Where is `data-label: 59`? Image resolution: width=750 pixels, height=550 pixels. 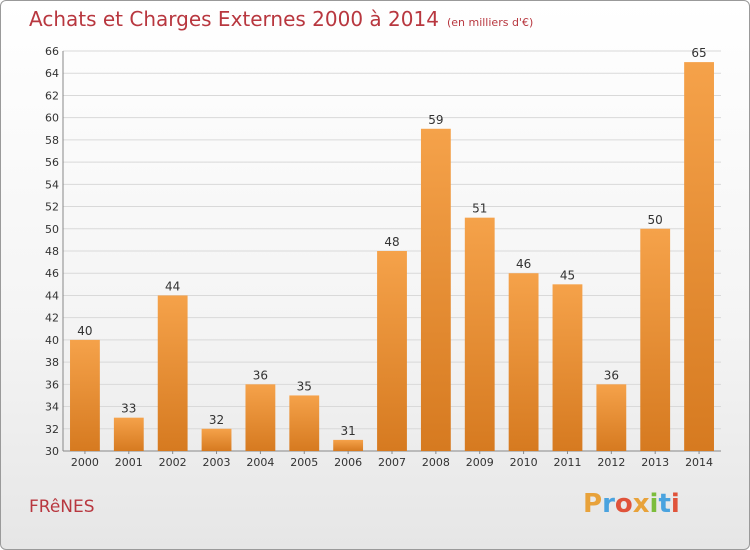 data-label: 59 is located at coordinates (435, 120).